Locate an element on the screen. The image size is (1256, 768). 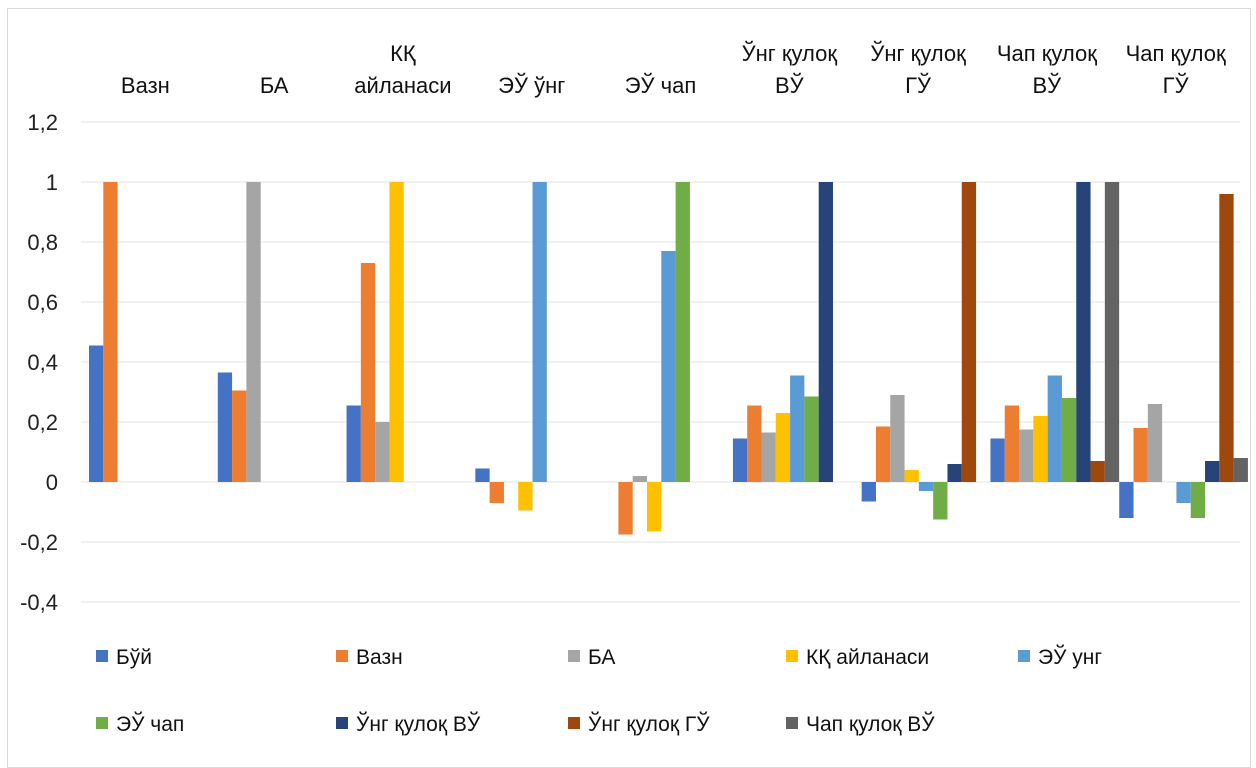
legend-label: БА is located at coordinates (601, 657).